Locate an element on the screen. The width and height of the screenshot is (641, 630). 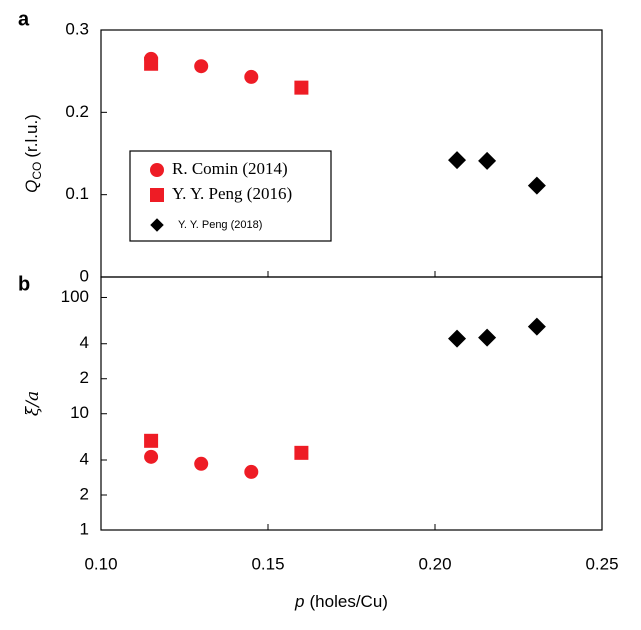
y-axis-label: ξ/a is located at coordinates (33, 403).